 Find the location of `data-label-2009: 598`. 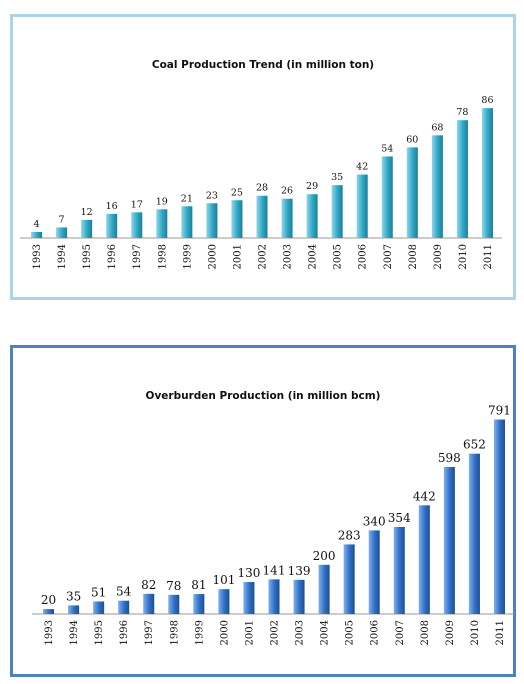

data-label-2009: 598 is located at coordinates (449, 458).